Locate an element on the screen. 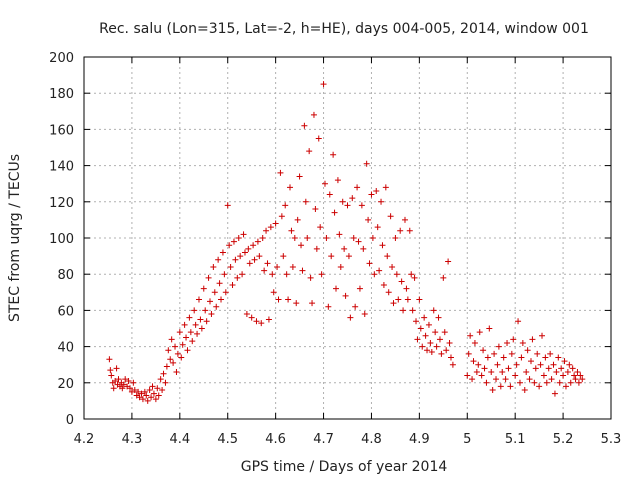 The height and width of the screenshot is (480, 640). x-tick-label: 4.3 is located at coordinates (132, 439).